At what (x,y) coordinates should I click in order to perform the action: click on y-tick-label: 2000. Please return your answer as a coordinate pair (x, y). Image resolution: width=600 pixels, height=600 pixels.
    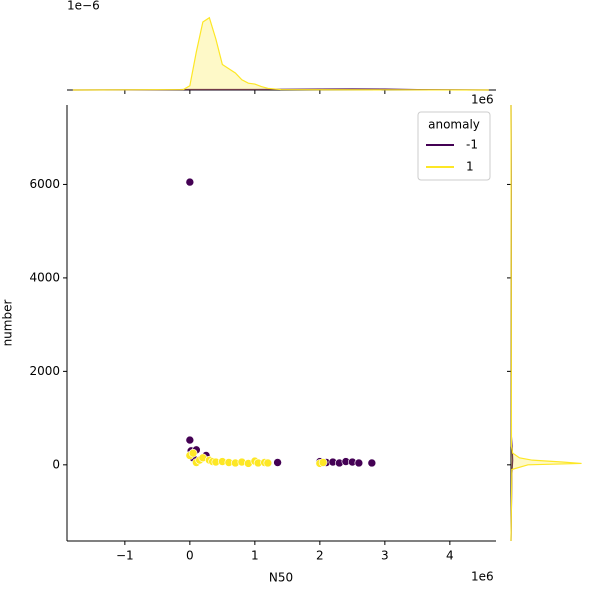
    Looking at the image, I should click on (44, 371).